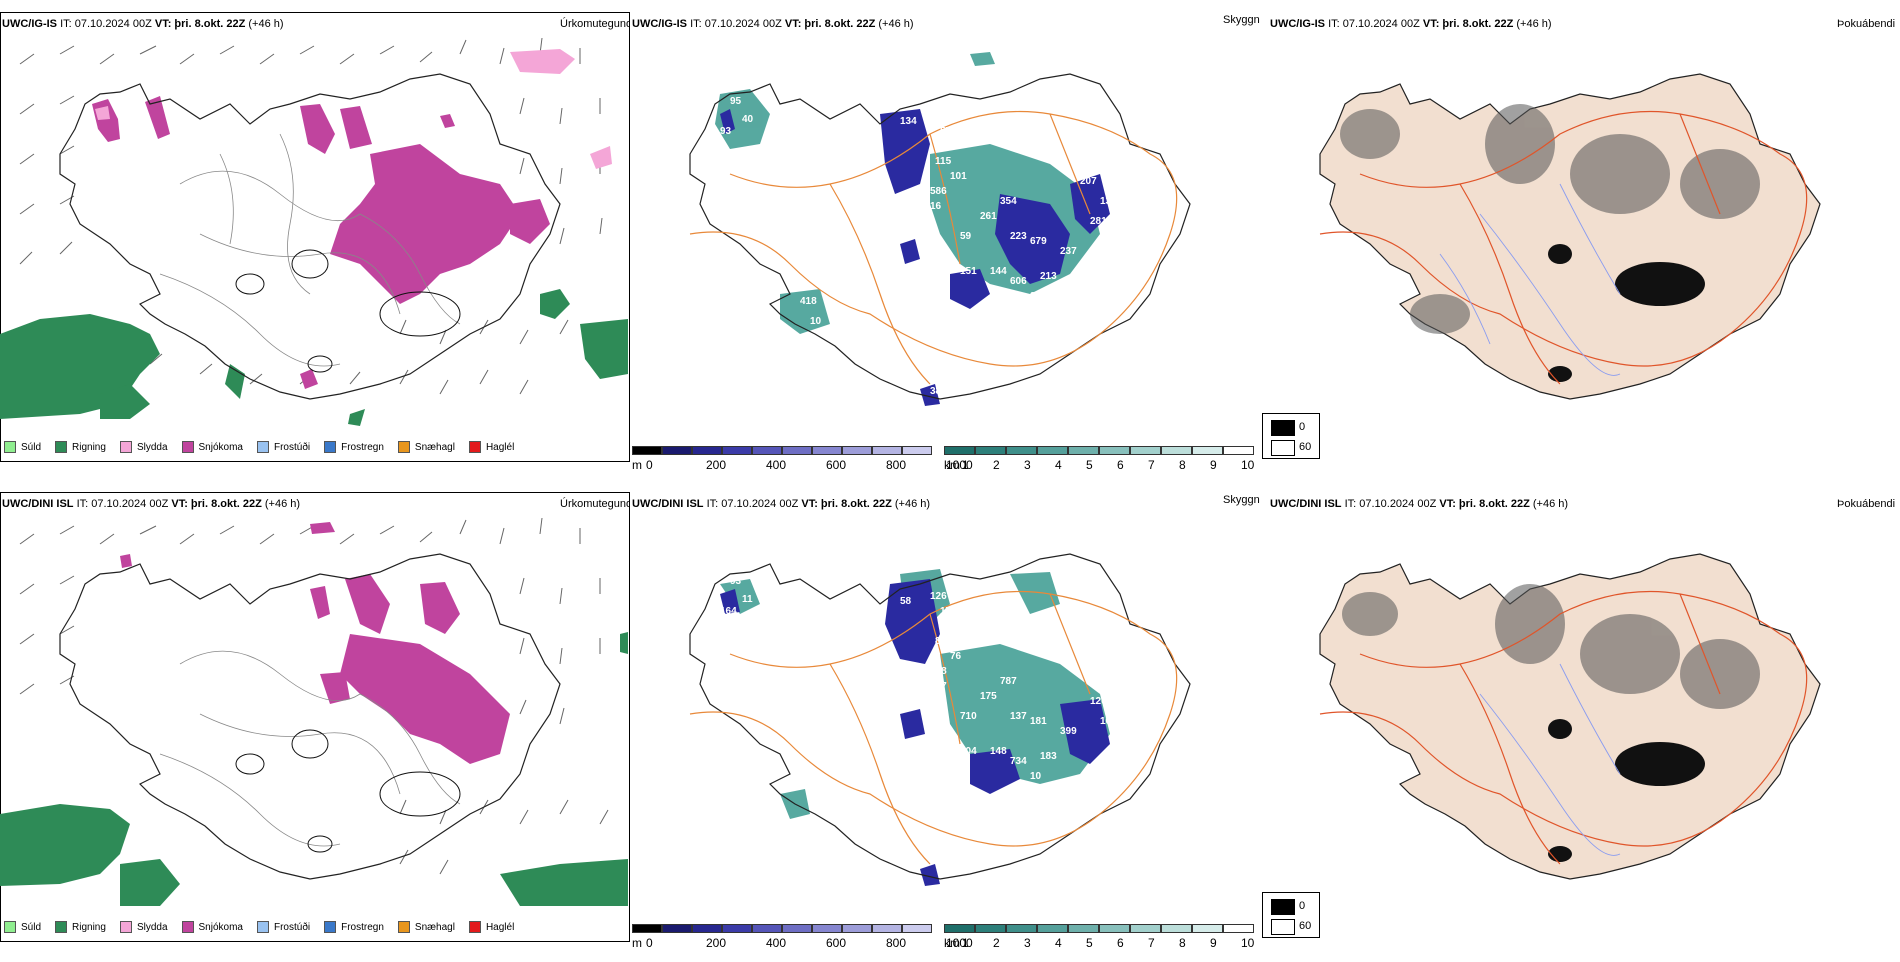 The width and height of the screenshot is (1900, 962). What do you see at coordinates (776, 465) in the screenshot?
I see `colorbar-tick: 400` at bounding box center [776, 465].